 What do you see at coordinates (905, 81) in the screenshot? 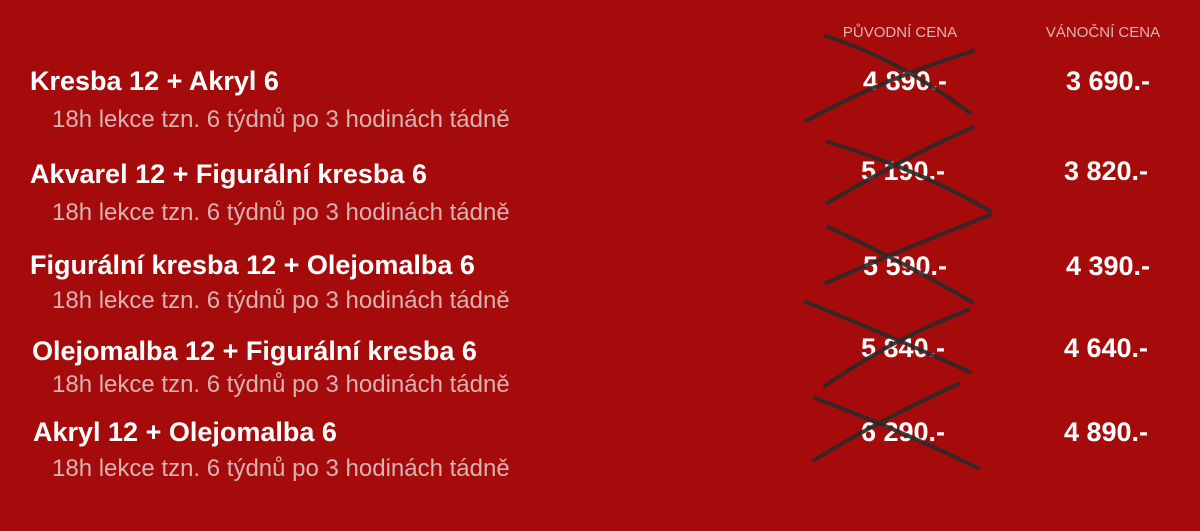
I see `original-price: 4 890.-` at bounding box center [905, 81].